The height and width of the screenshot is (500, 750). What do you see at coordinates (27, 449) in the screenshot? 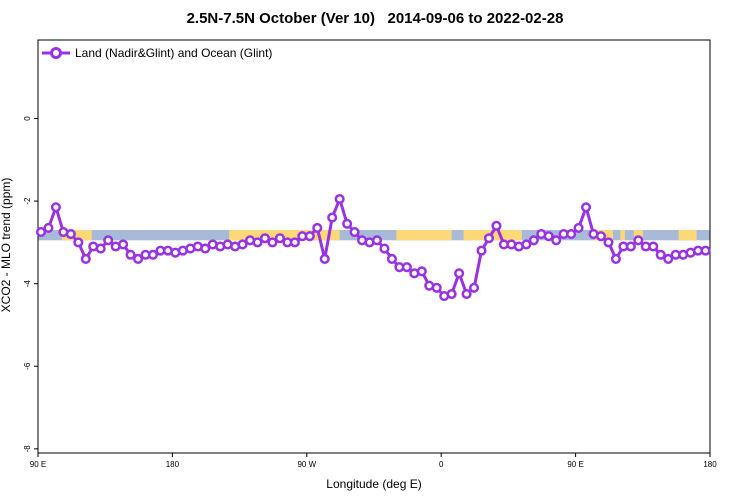
I see `y-tick-label: -8` at bounding box center [27, 449].